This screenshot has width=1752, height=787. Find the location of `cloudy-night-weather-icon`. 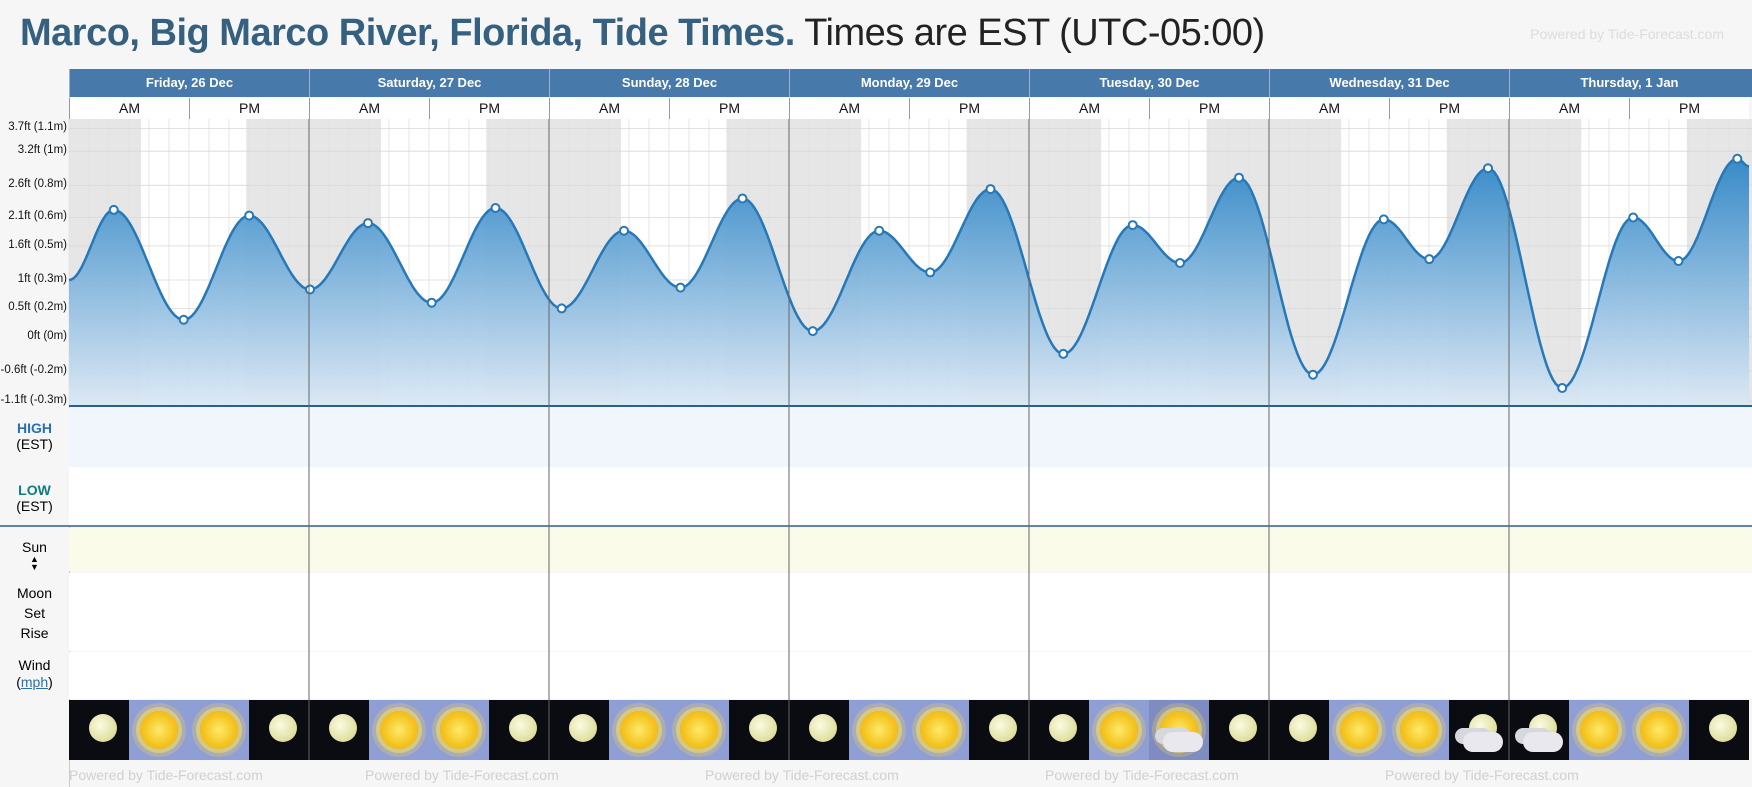

cloudy-night-weather-icon is located at coordinates (1539, 730).